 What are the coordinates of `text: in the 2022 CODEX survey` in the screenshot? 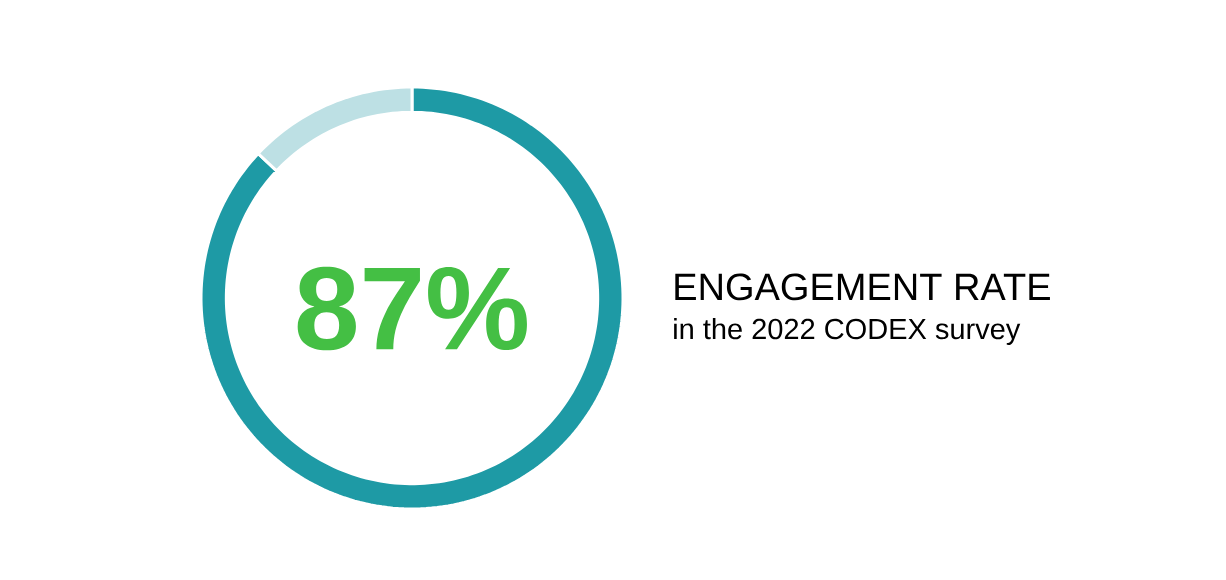 It's located at (847, 331).